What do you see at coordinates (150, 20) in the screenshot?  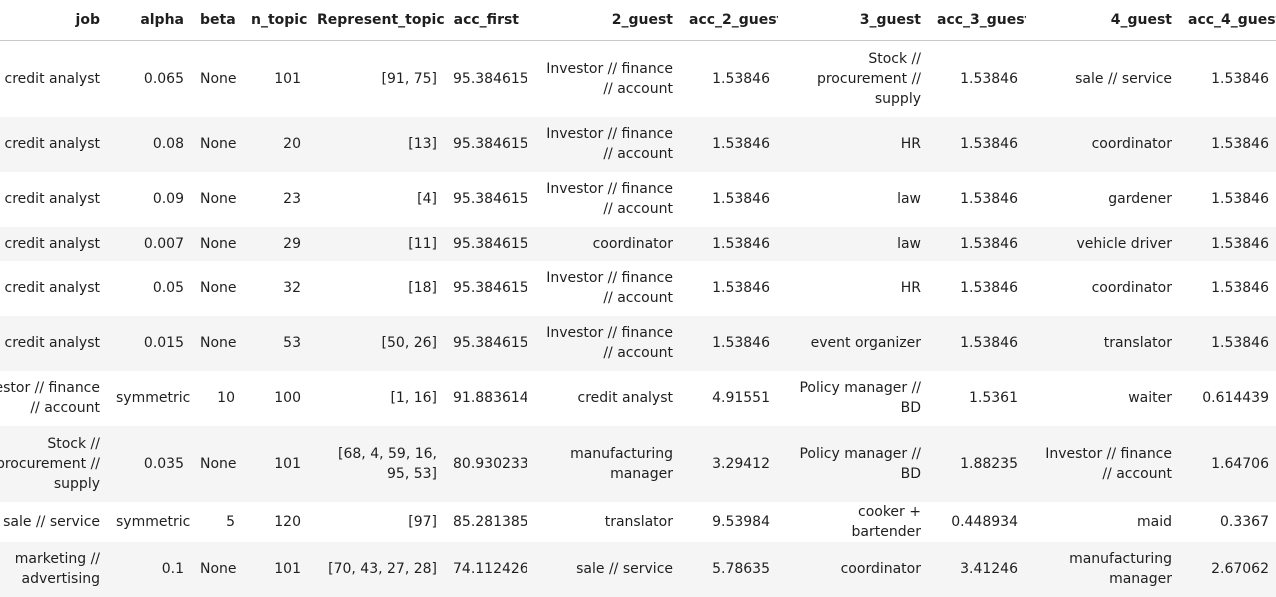 I see `column-header-alpha: alpha` at bounding box center [150, 20].